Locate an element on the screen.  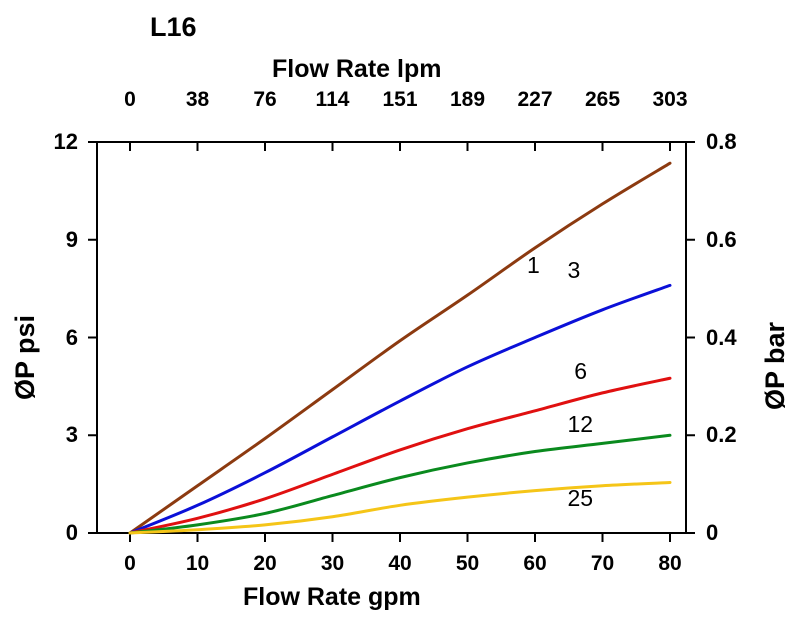
tick-label: 12 is located at coordinates (65, 141).